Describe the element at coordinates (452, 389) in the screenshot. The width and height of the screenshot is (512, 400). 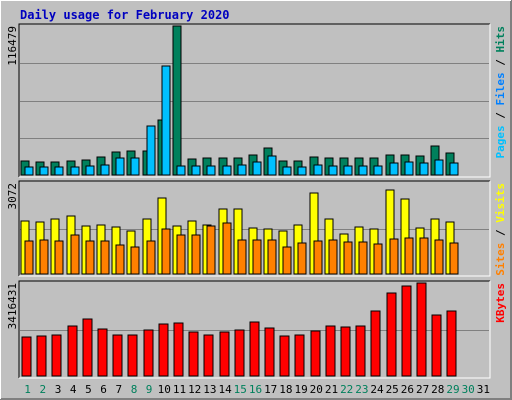
I see `x-tick-label: 29` at that location.